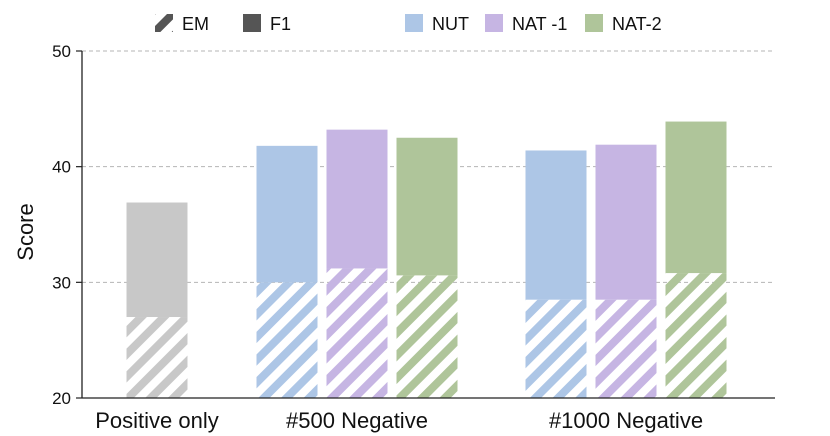  I want to click on y-tick-label: 30, so click(61, 282).